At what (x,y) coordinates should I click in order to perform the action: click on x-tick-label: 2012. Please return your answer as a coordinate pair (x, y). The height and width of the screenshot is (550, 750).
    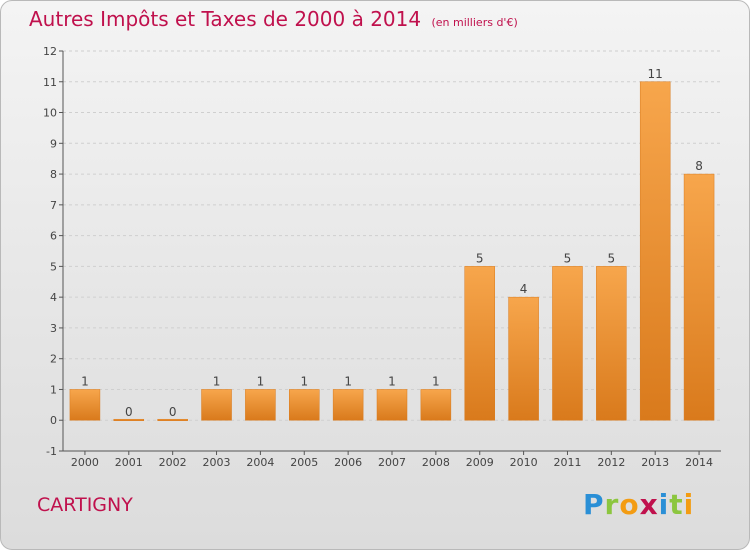
    Looking at the image, I should click on (611, 462).